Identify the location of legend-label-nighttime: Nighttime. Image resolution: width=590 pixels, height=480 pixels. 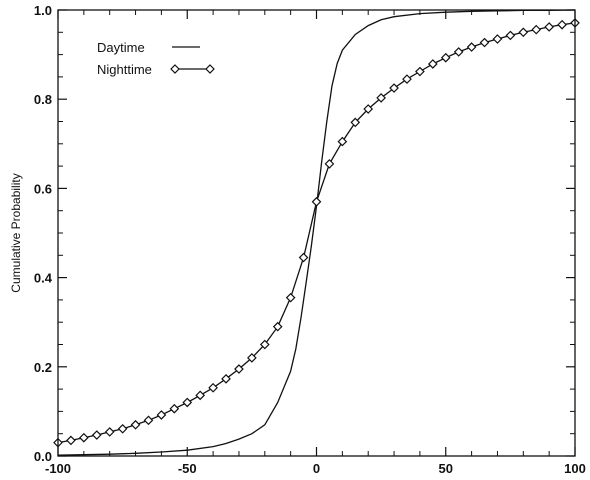
(124, 69).